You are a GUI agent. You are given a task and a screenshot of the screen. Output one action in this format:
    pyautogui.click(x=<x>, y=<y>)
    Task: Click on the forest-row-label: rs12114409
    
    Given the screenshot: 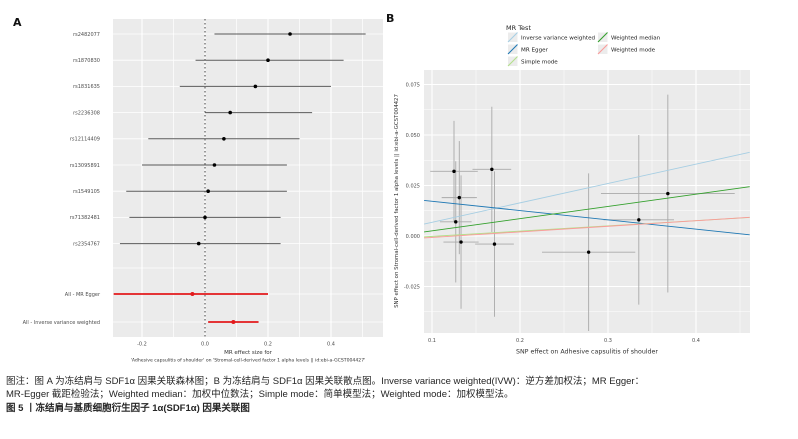 What is the action you would take?
    pyautogui.click(x=85, y=140)
    